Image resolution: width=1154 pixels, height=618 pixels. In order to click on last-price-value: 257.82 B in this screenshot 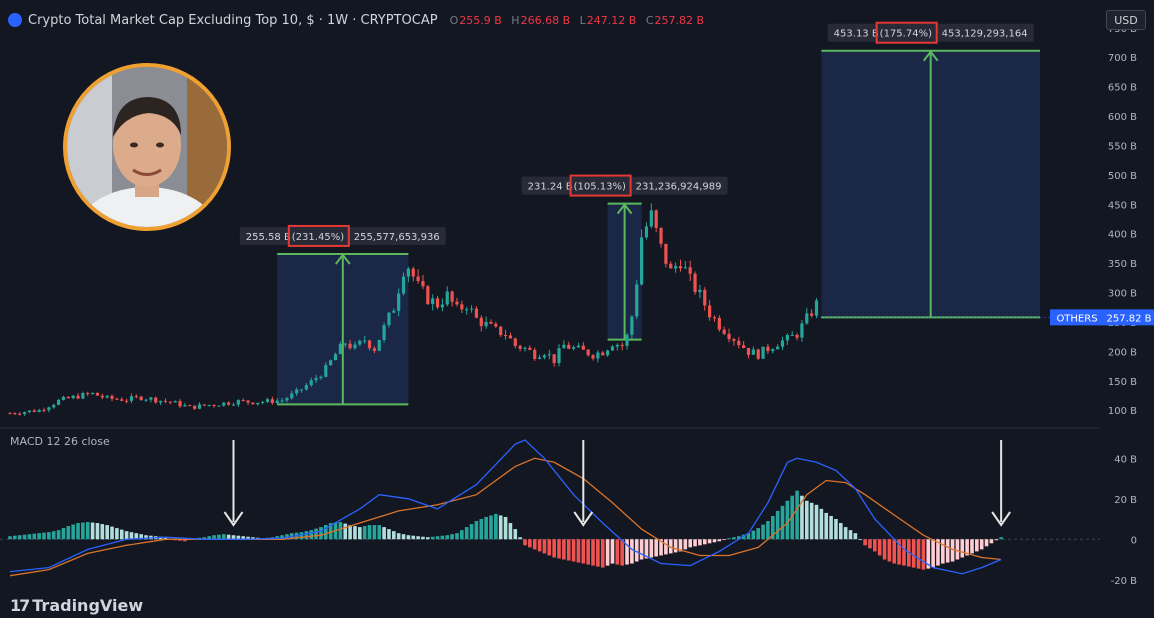, I will do `click(1128, 318)`.